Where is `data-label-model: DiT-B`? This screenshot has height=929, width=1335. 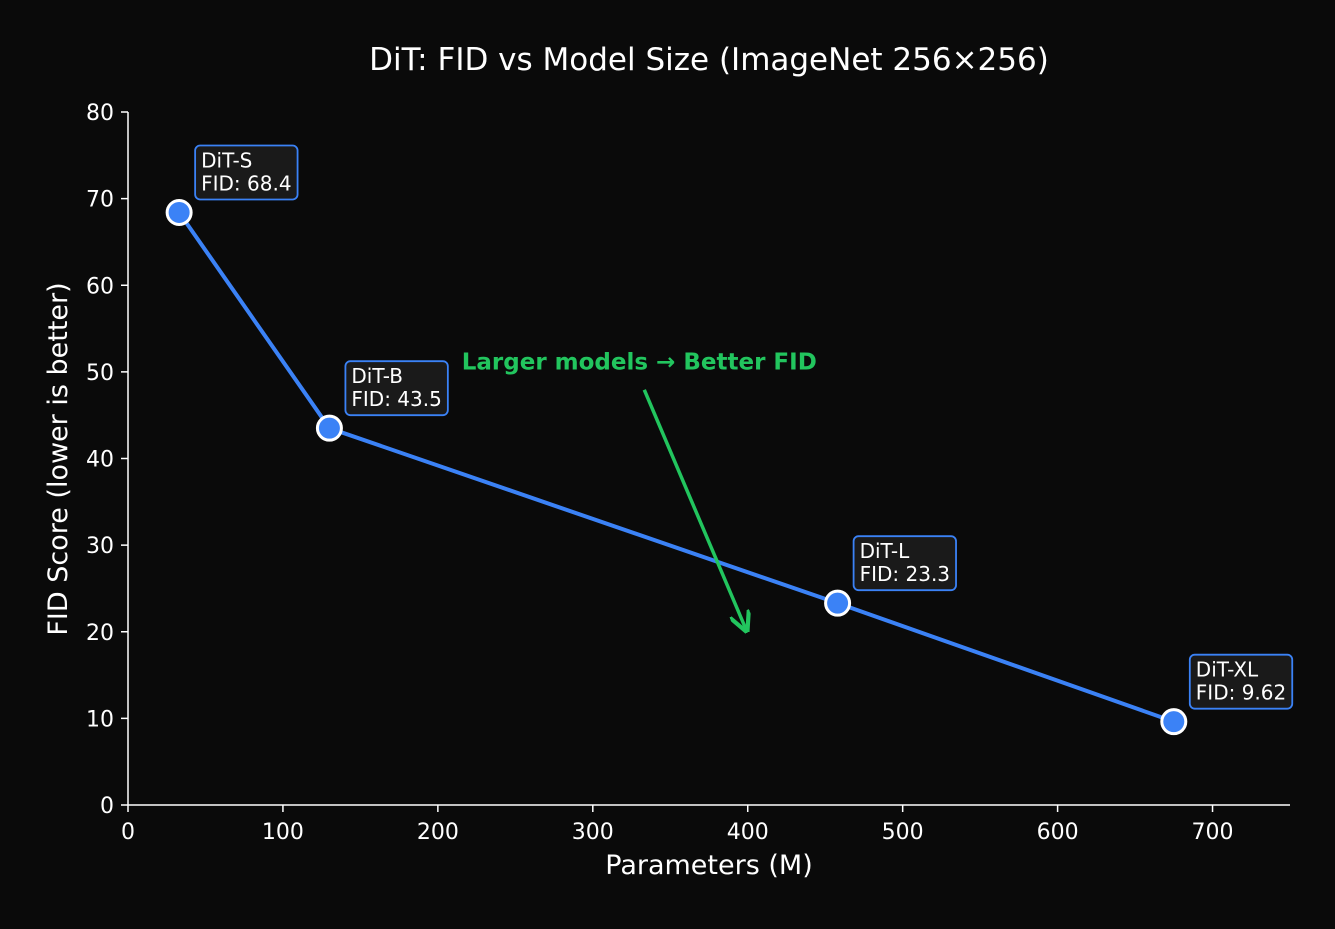
data-label-model: DiT-B is located at coordinates (377, 376).